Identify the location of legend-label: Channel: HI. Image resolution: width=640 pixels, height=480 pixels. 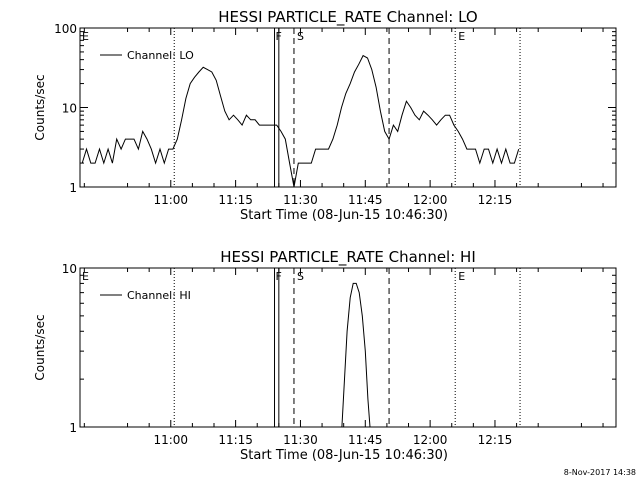
(159, 295).